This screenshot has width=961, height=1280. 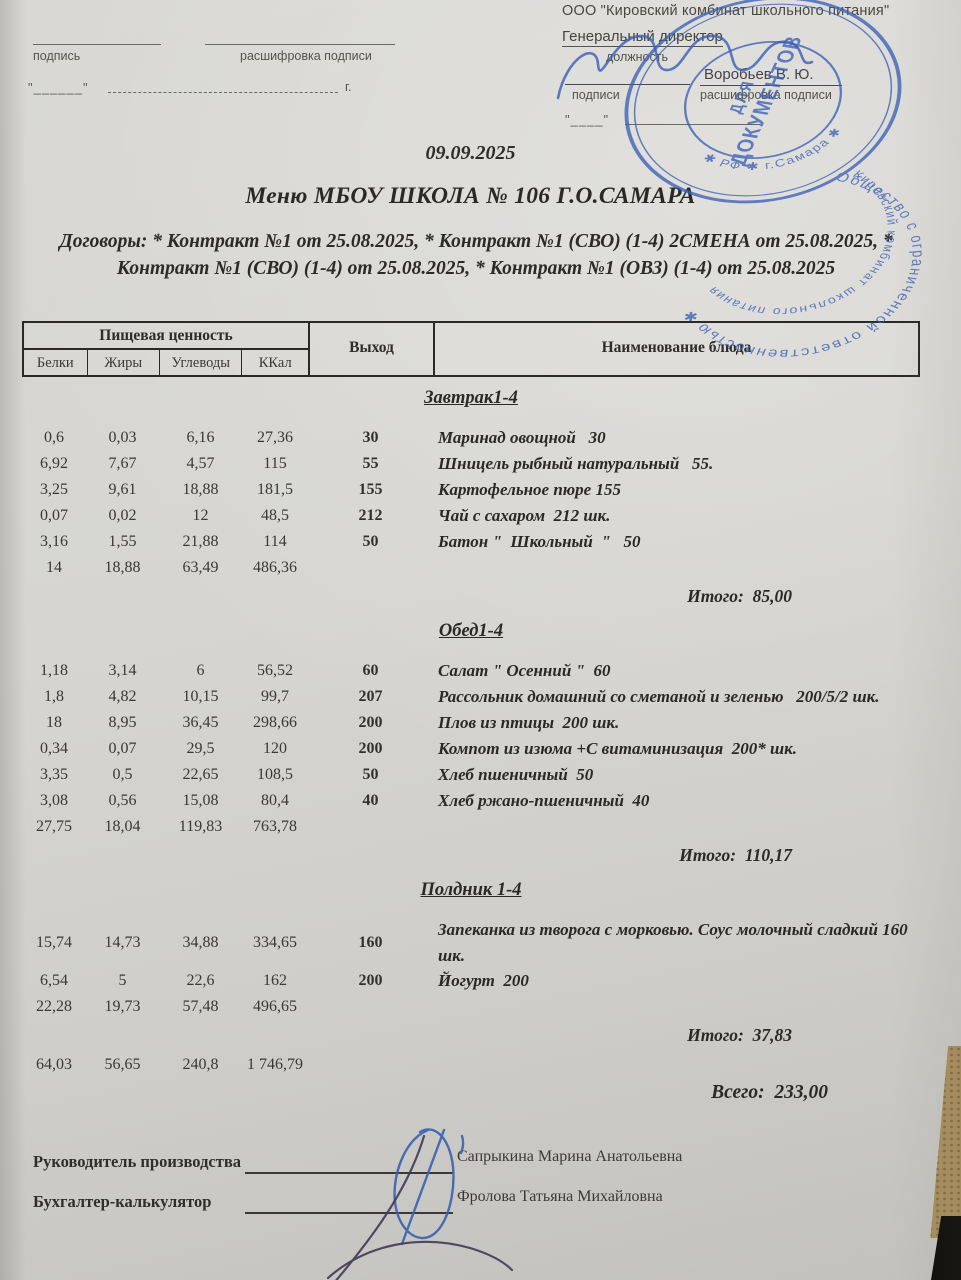 What do you see at coordinates (54, 942) in the screenshot?
I see `nutrition-value: 15,74` at bounding box center [54, 942].